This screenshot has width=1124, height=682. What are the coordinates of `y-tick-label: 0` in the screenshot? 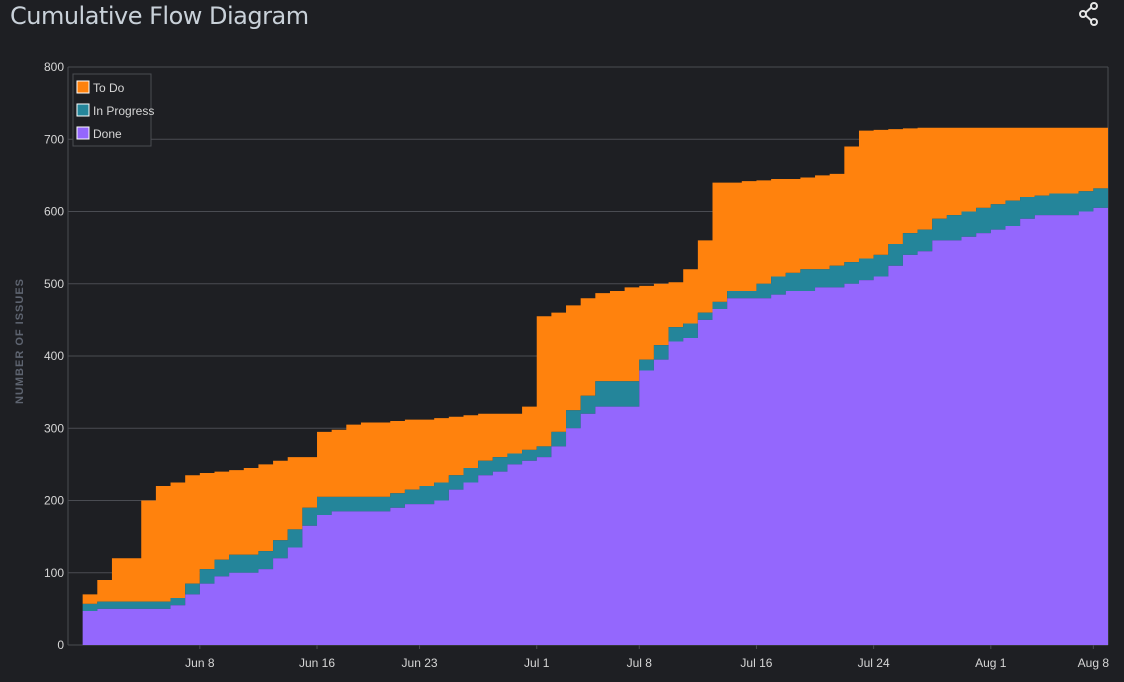 It's located at (60, 645).